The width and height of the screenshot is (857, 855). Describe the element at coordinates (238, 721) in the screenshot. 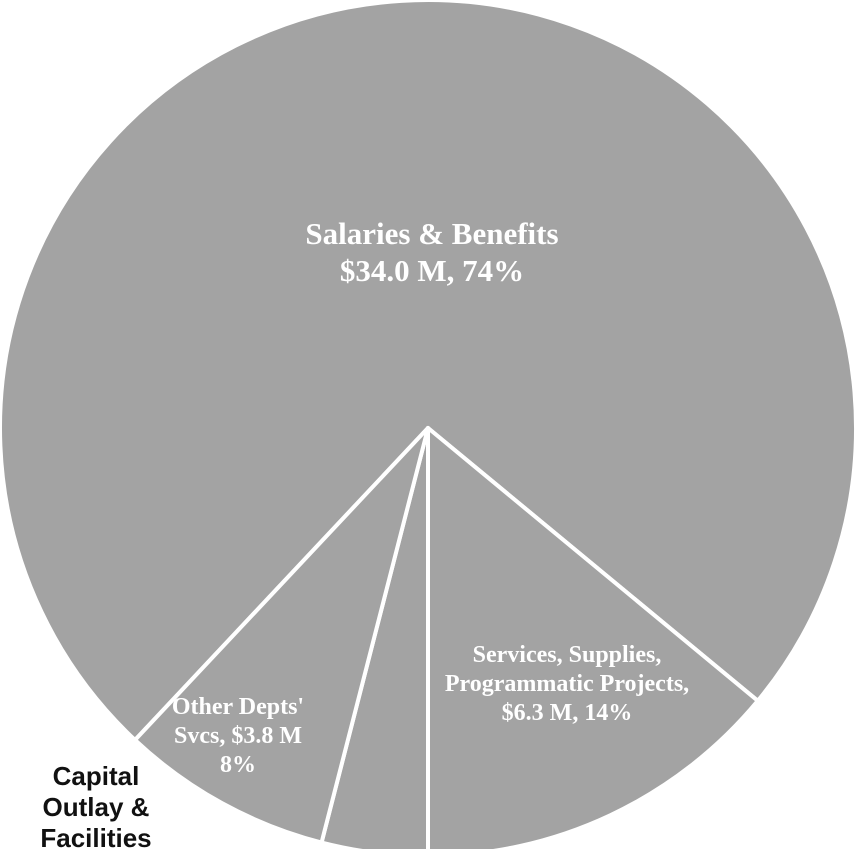

I see `category-label: Other Depts' Svcs,` at that location.